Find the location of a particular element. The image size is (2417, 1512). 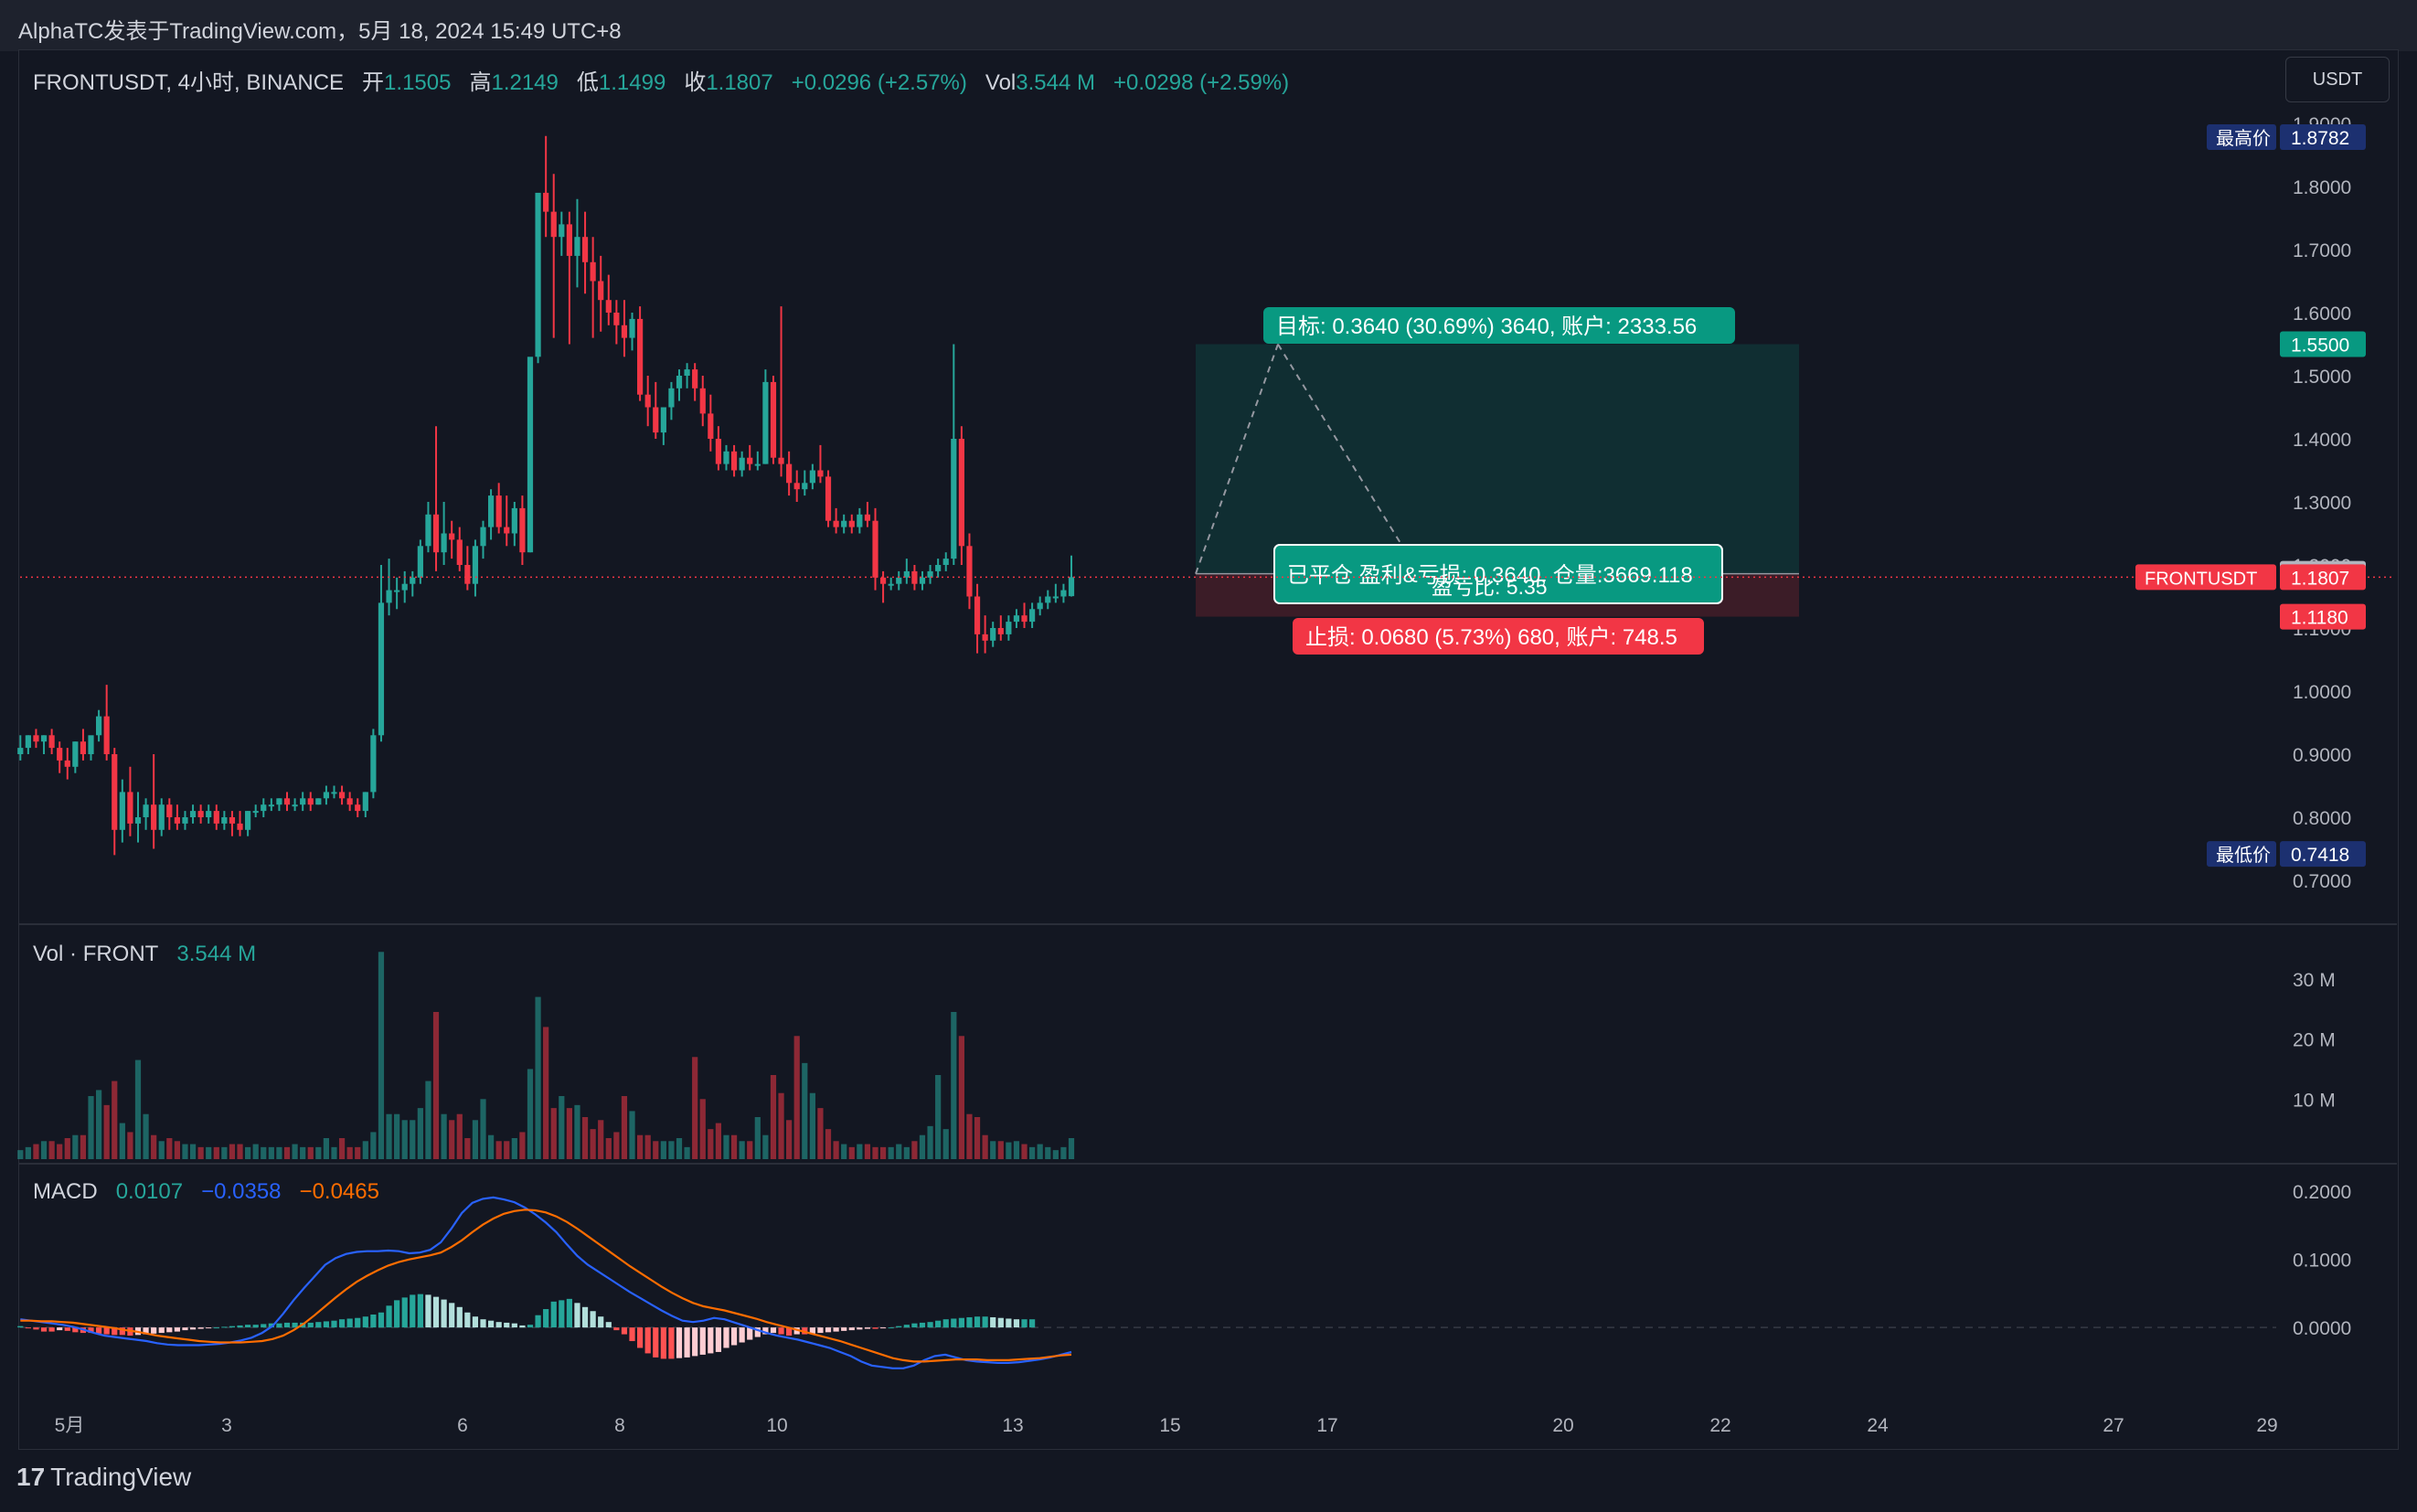

volume-legend: Vol · FRONT 3.544 M is located at coordinates (144, 954).